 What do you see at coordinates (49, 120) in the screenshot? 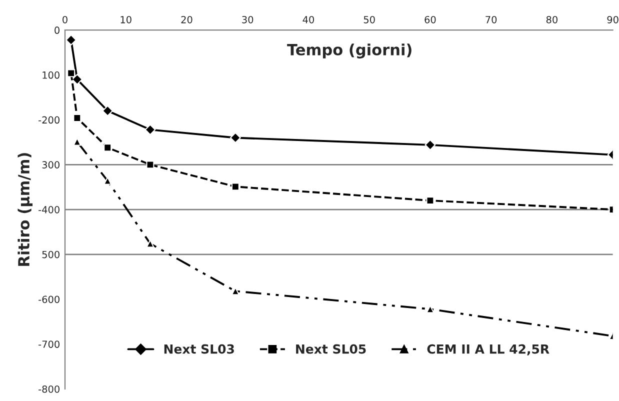
I see `y-tick-label: -200` at bounding box center [49, 120].